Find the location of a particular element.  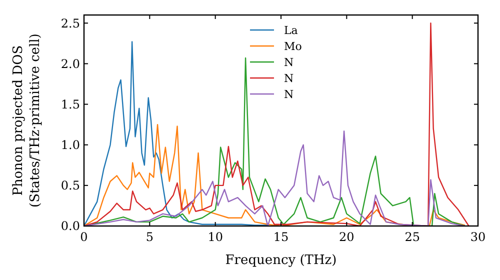

x-tick-label: 5 is located at coordinates (150, 237).